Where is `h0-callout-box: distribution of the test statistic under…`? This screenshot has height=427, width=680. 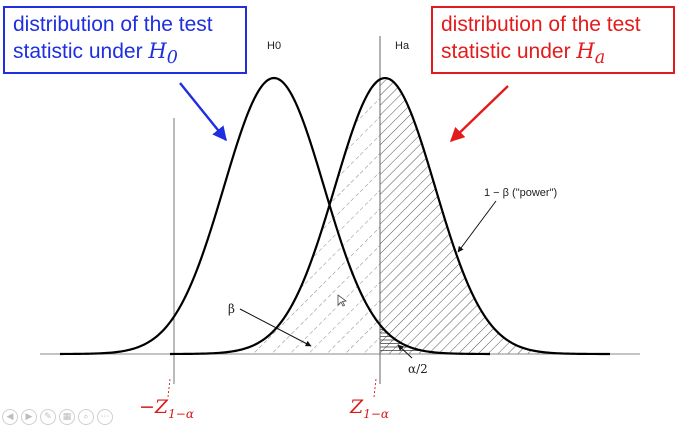
h0-callout-box: distribution of the test statistic under… is located at coordinates (125, 40).